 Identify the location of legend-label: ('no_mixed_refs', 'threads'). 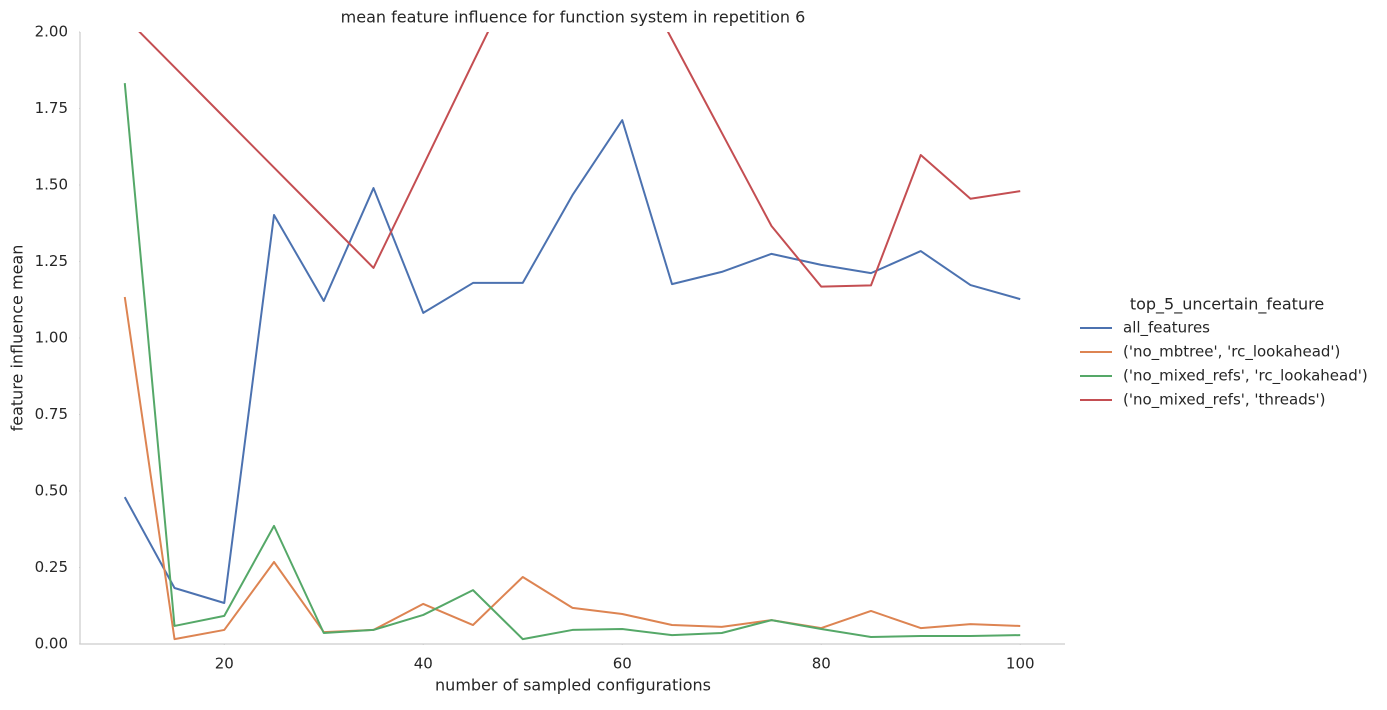
(1224, 400).